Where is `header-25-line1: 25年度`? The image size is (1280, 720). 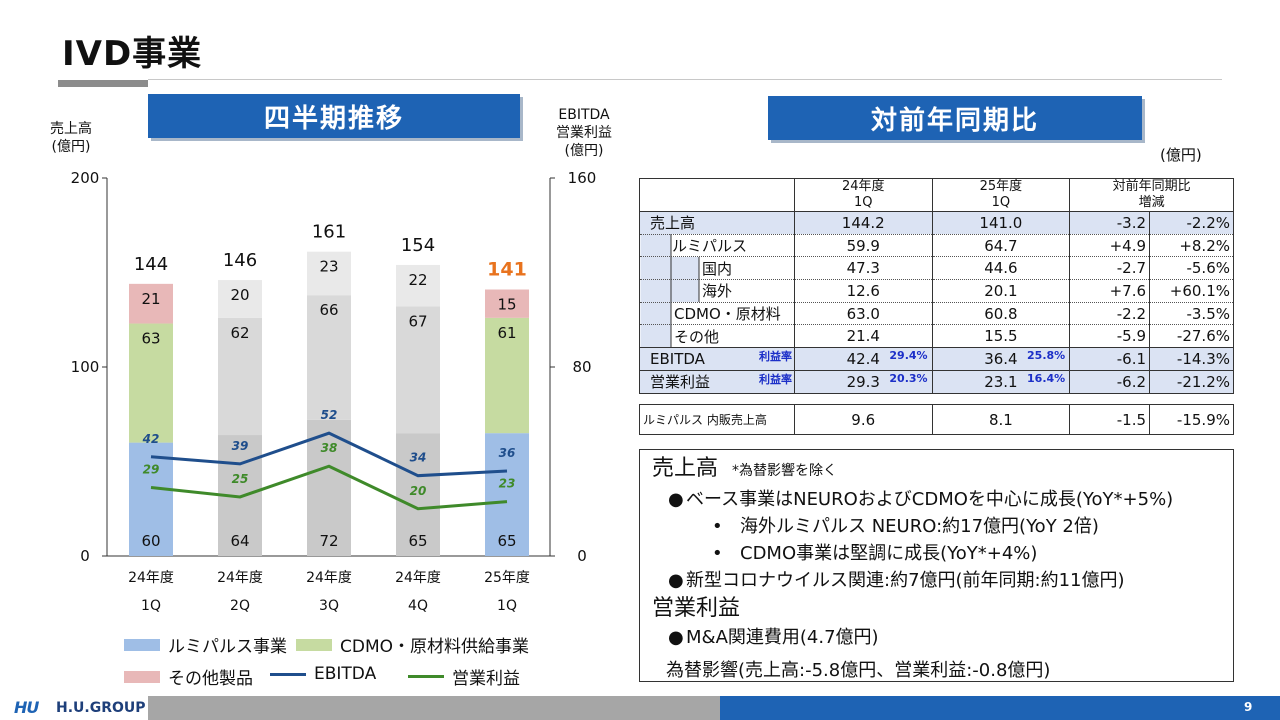 header-25-line1: 25年度 is located at coordinates (1001, 186).